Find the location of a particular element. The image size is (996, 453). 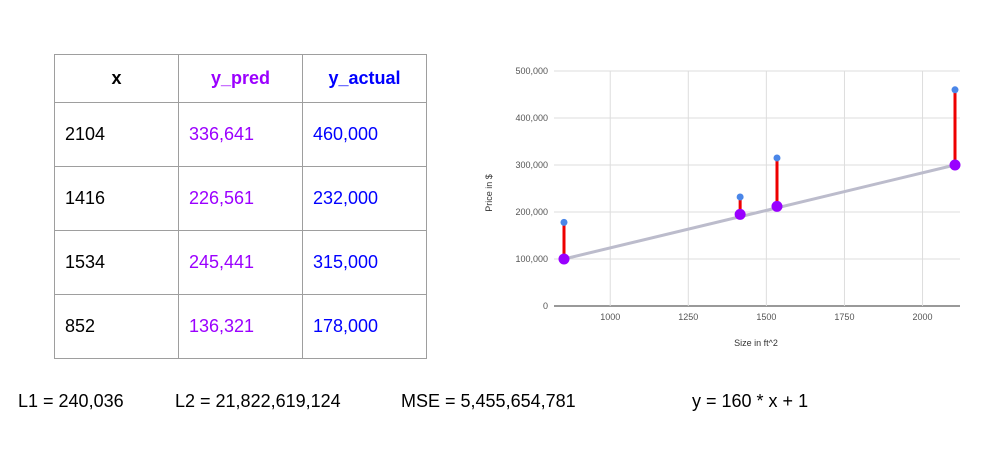

header-x: x is located at coordinates (116, 78).